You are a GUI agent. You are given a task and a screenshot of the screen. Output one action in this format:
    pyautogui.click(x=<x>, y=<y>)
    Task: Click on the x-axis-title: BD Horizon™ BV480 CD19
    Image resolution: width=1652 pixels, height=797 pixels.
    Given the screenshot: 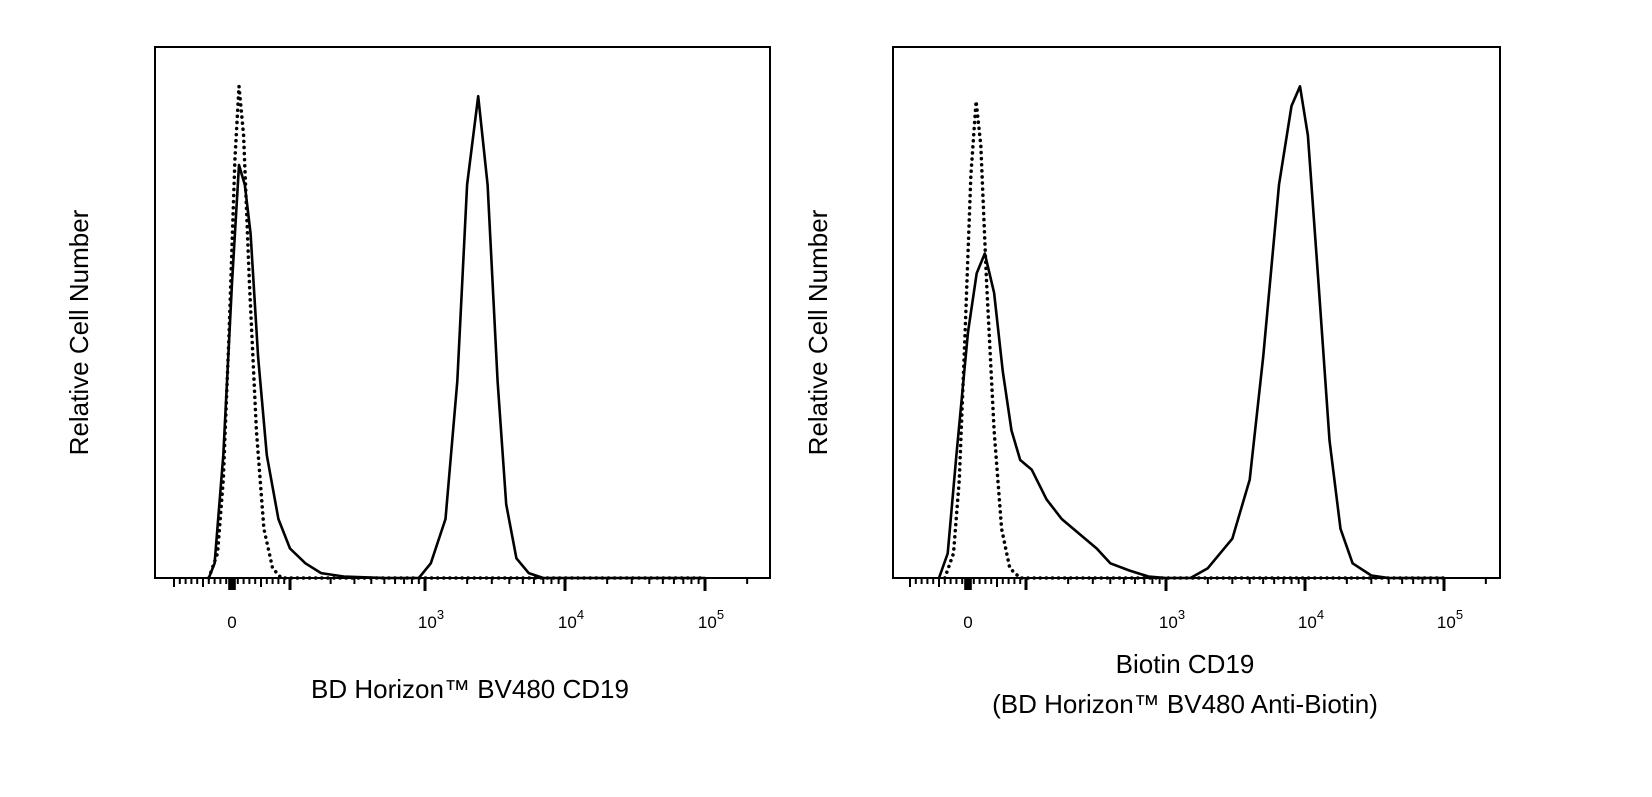 What is the action you would take?
    pyautogui.click(x=470, y=689)
    